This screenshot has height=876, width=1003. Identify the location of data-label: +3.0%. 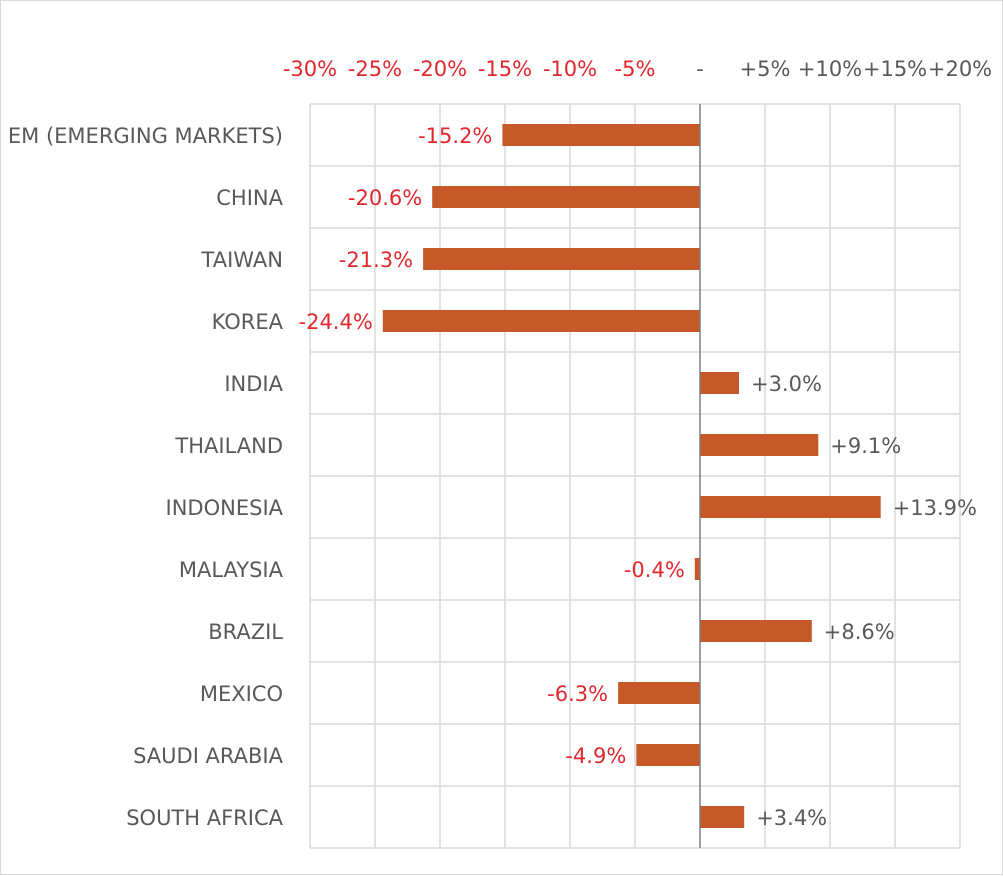
(786, 384).